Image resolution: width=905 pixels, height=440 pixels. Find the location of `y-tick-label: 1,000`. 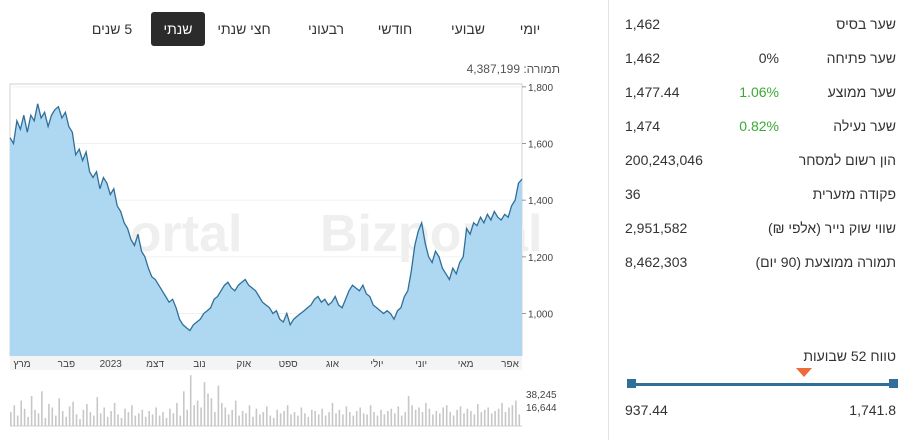

y-tick-label: 1,000 is located at coordinates (540, 315).